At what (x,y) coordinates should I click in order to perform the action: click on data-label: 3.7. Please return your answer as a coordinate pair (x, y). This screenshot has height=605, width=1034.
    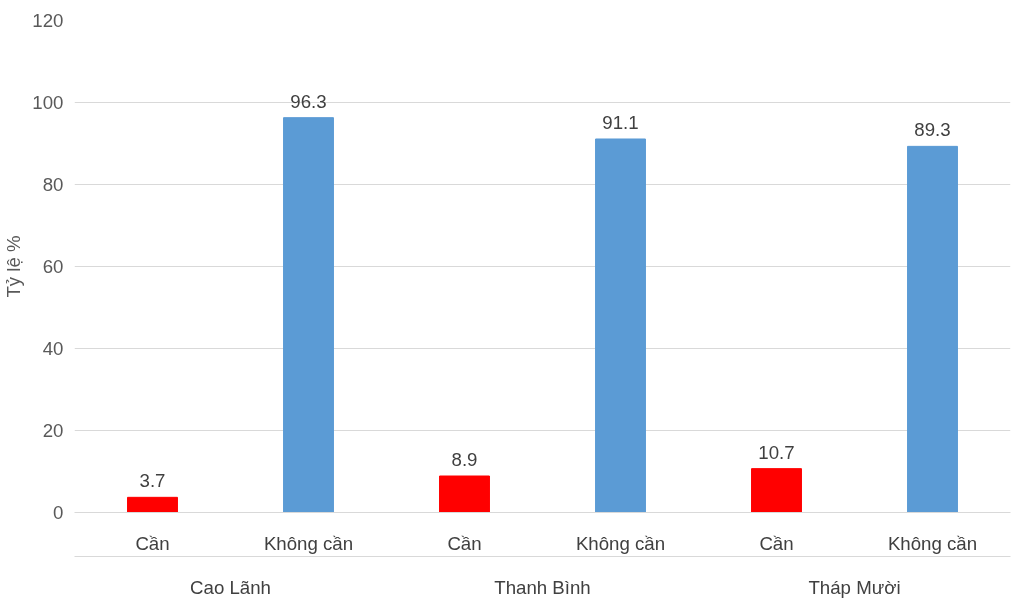
    Looking at the image, I should click on (152, 481).